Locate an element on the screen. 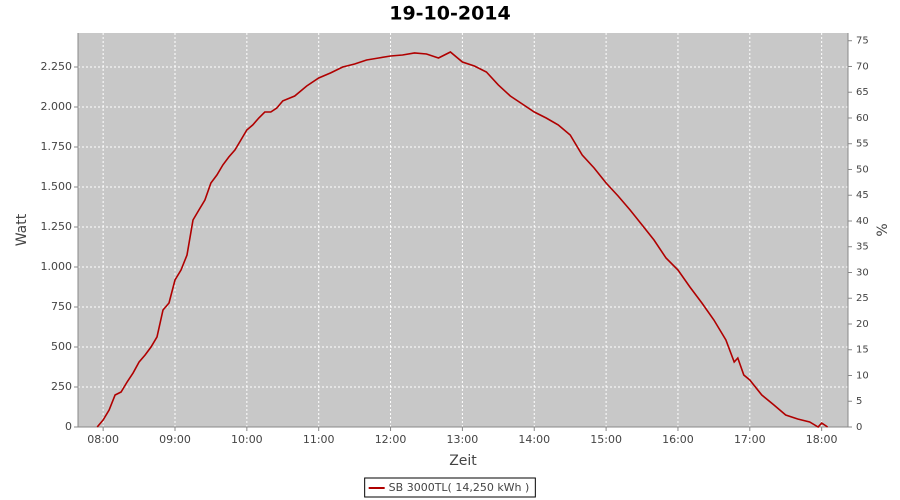 The image size is (900, 500). y2-tick-label: 55 is located at coordinates (862, 144).